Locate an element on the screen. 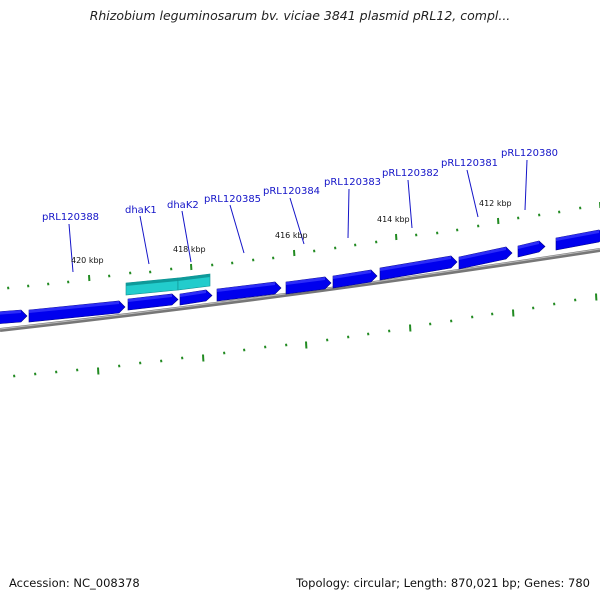 The height and width of the screenshot is (600, 600). scale-labels: 420 kbp 418 kbp 416 kbp 414 kbp 412 kbp is located at coordinates (291, 232).